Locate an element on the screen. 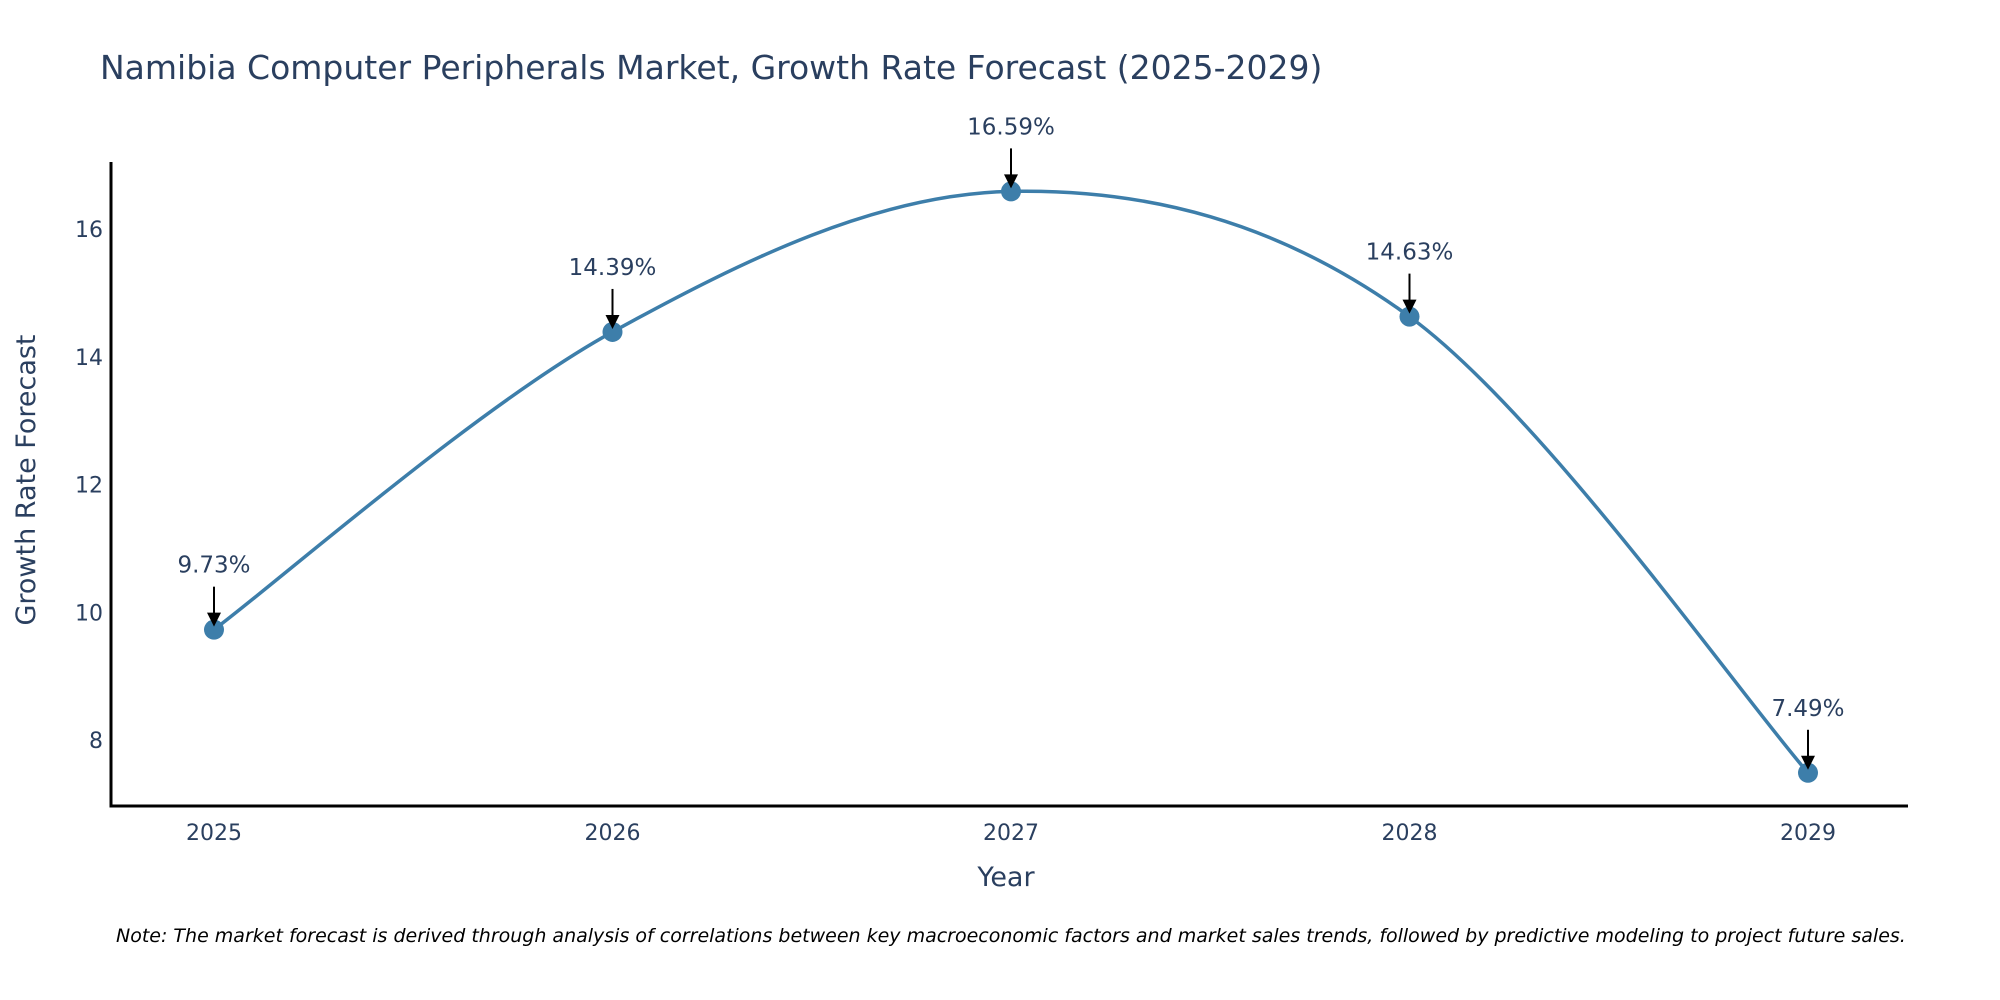  y-tick-label: 12 is located at coordinates (89, 486).